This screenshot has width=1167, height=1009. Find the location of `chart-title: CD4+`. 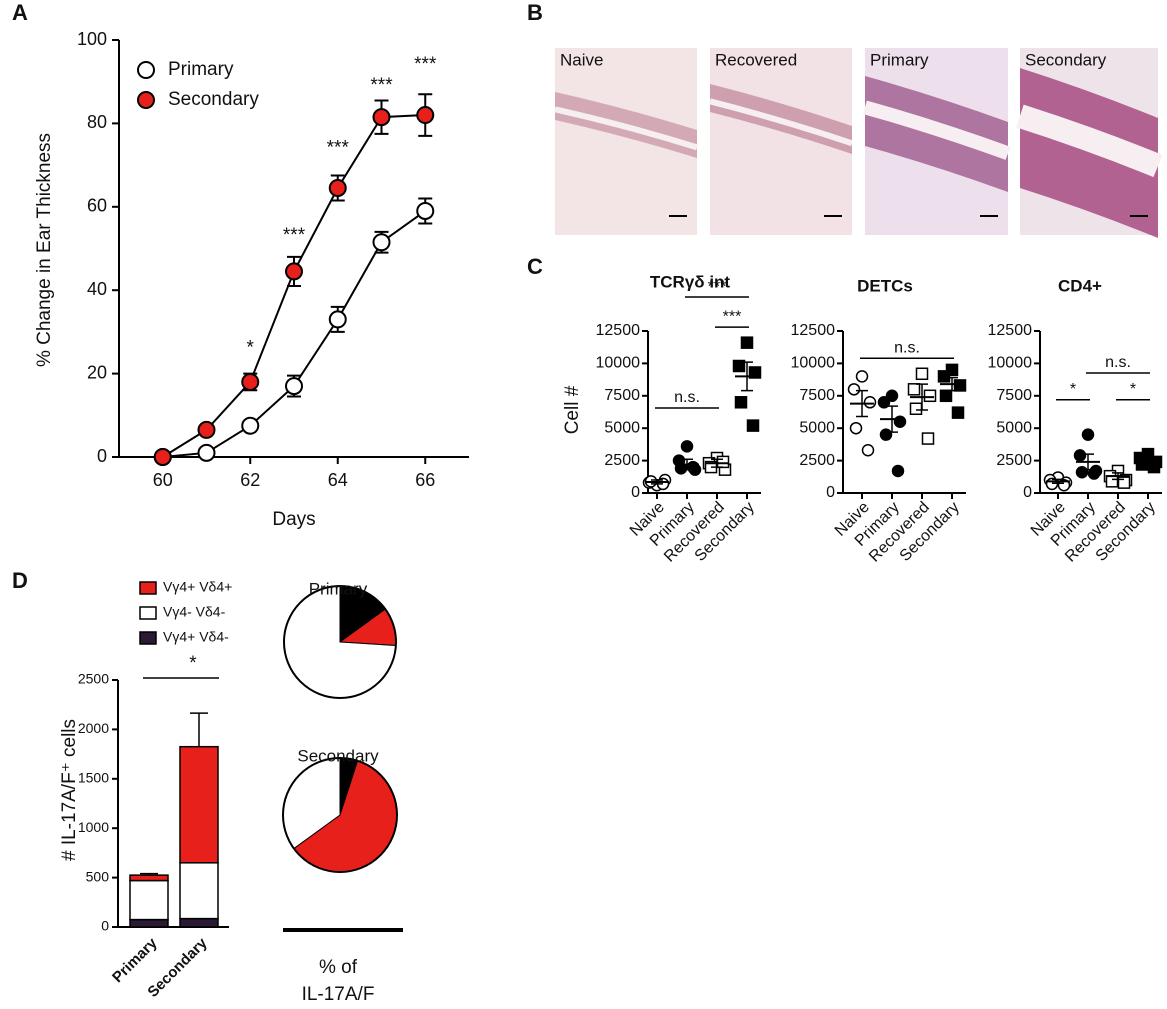

chart-title: CD4+ is located at coordinates (1080, 285).